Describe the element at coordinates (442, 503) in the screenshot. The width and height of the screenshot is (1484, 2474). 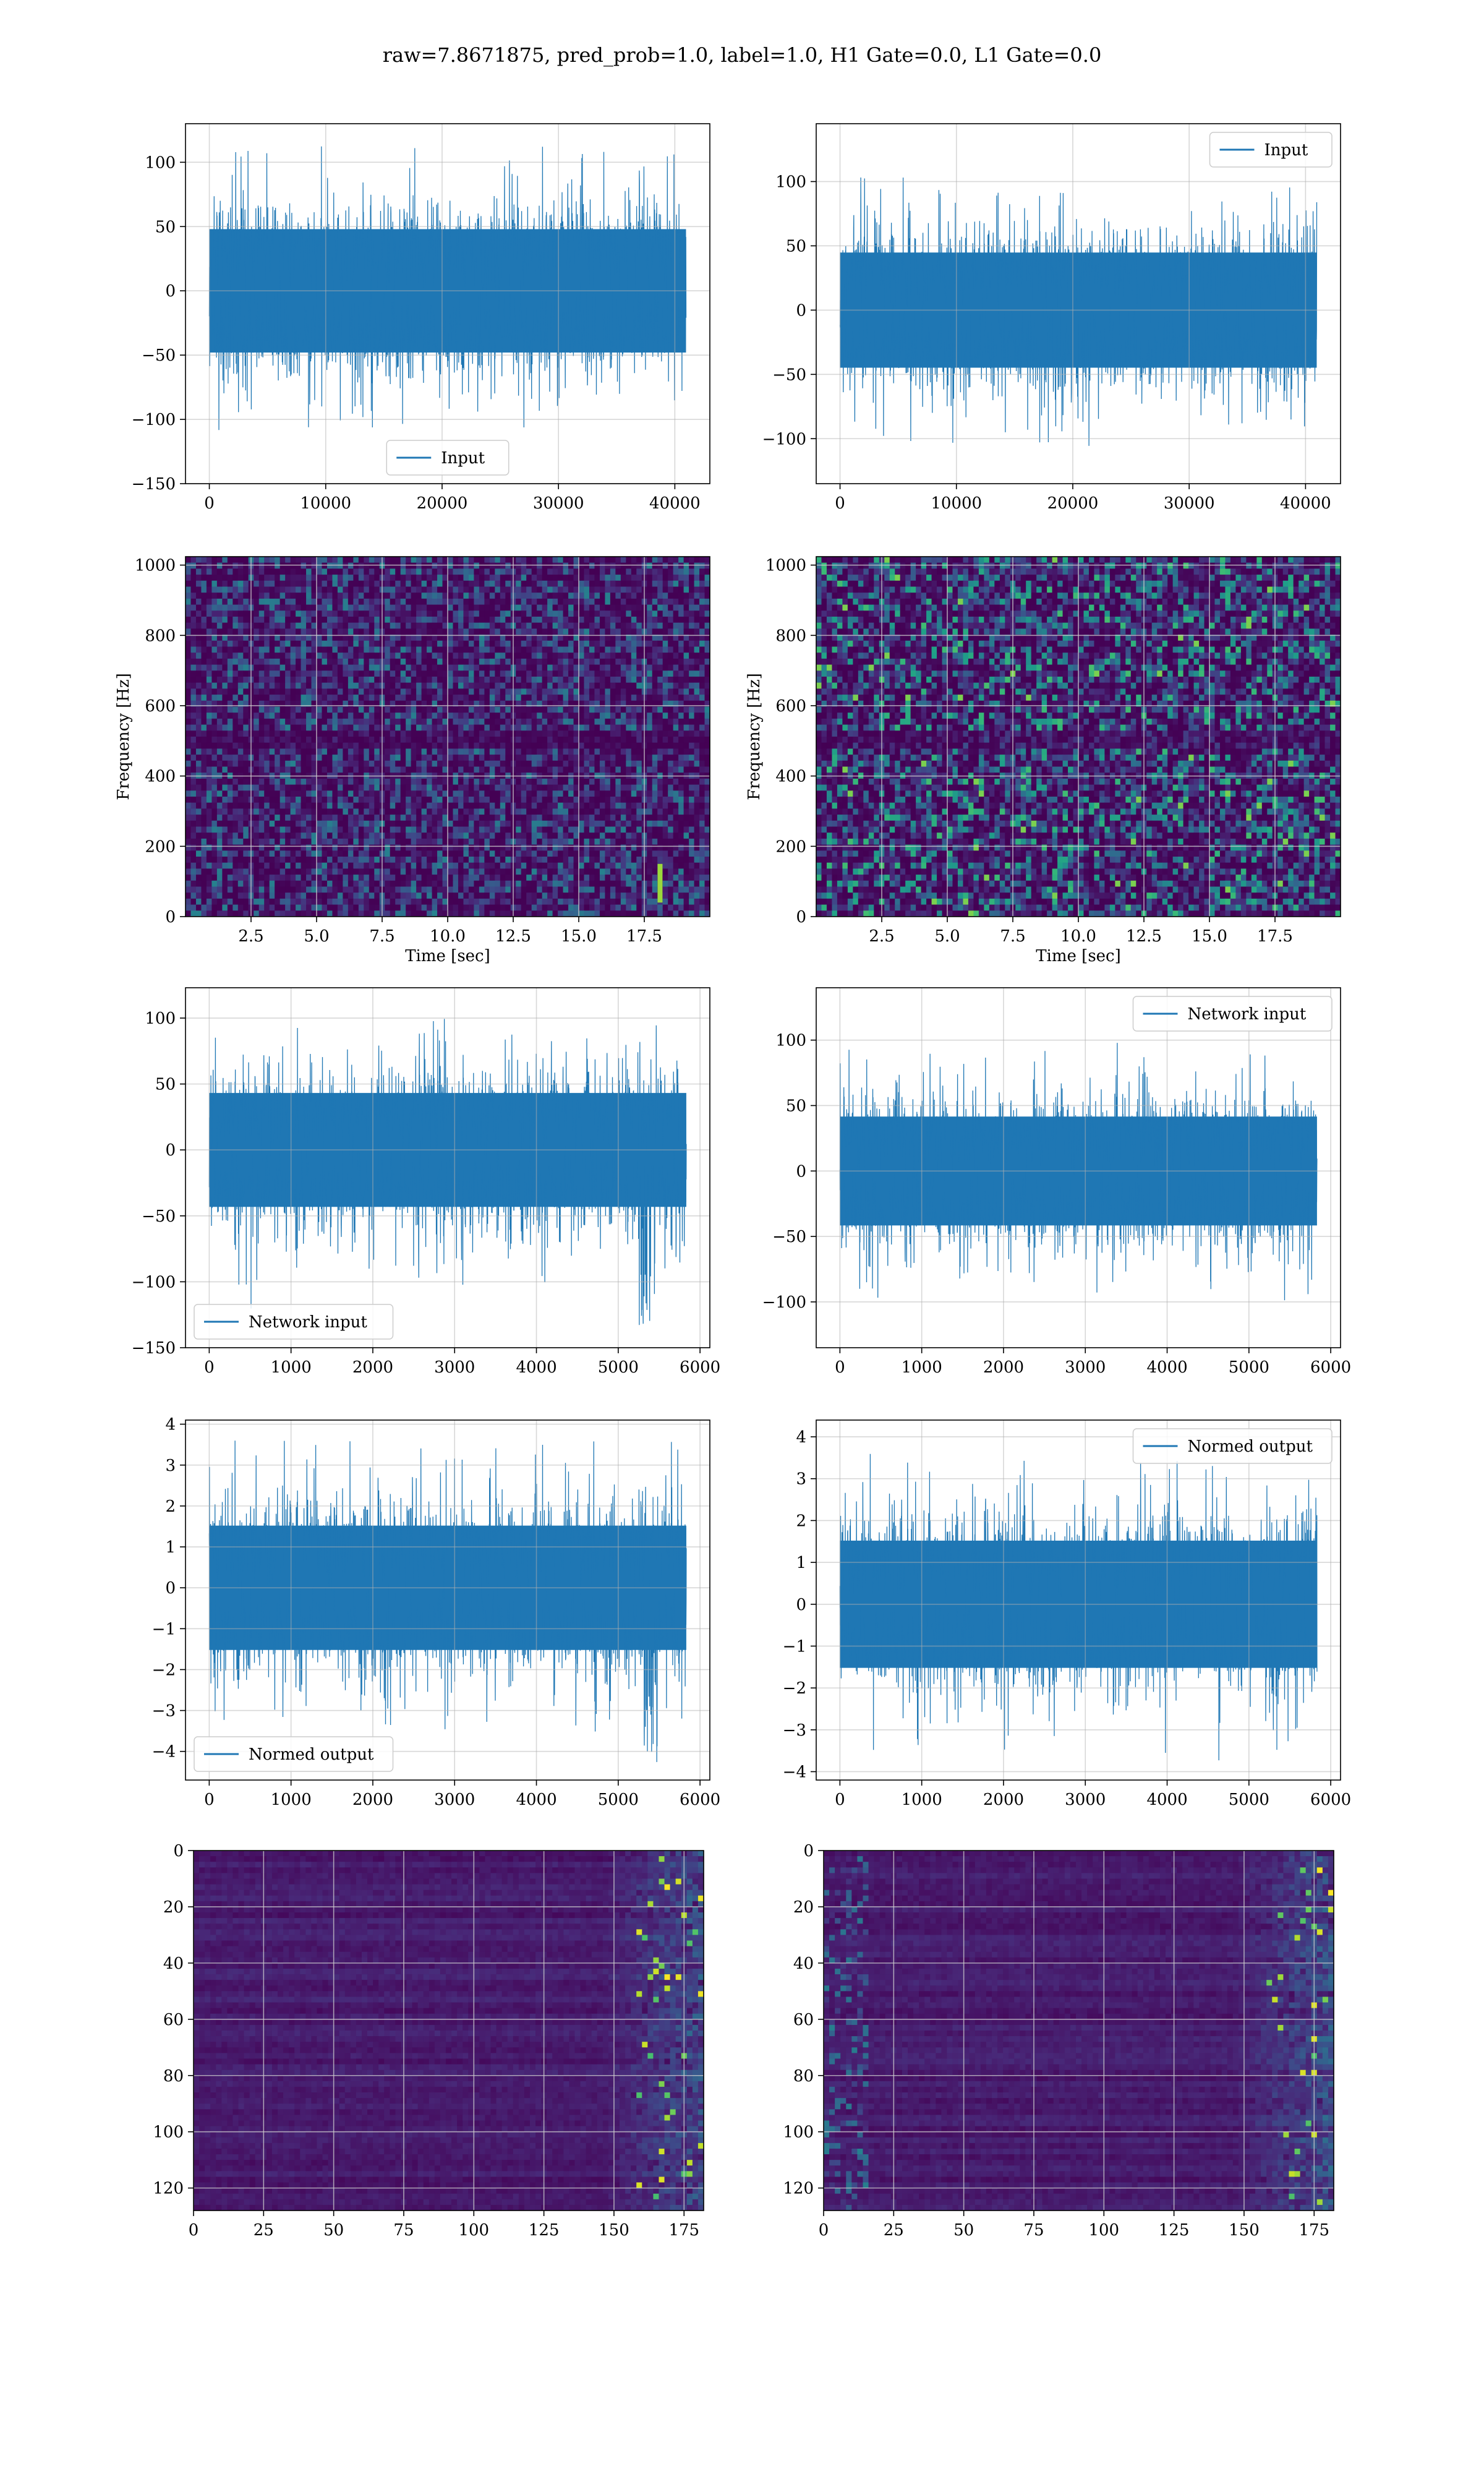
I see `input-h1-xtick-label: 20000` at that location.